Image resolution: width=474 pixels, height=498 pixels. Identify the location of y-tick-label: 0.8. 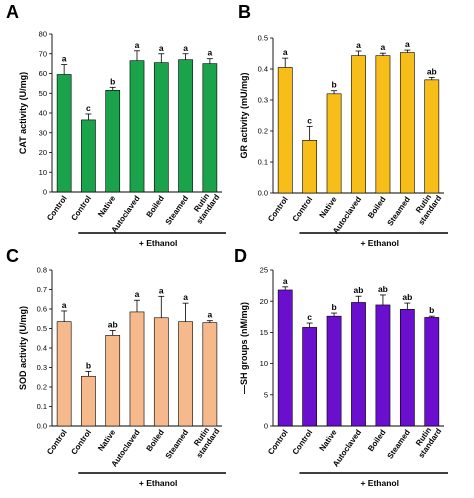
(42, 270).